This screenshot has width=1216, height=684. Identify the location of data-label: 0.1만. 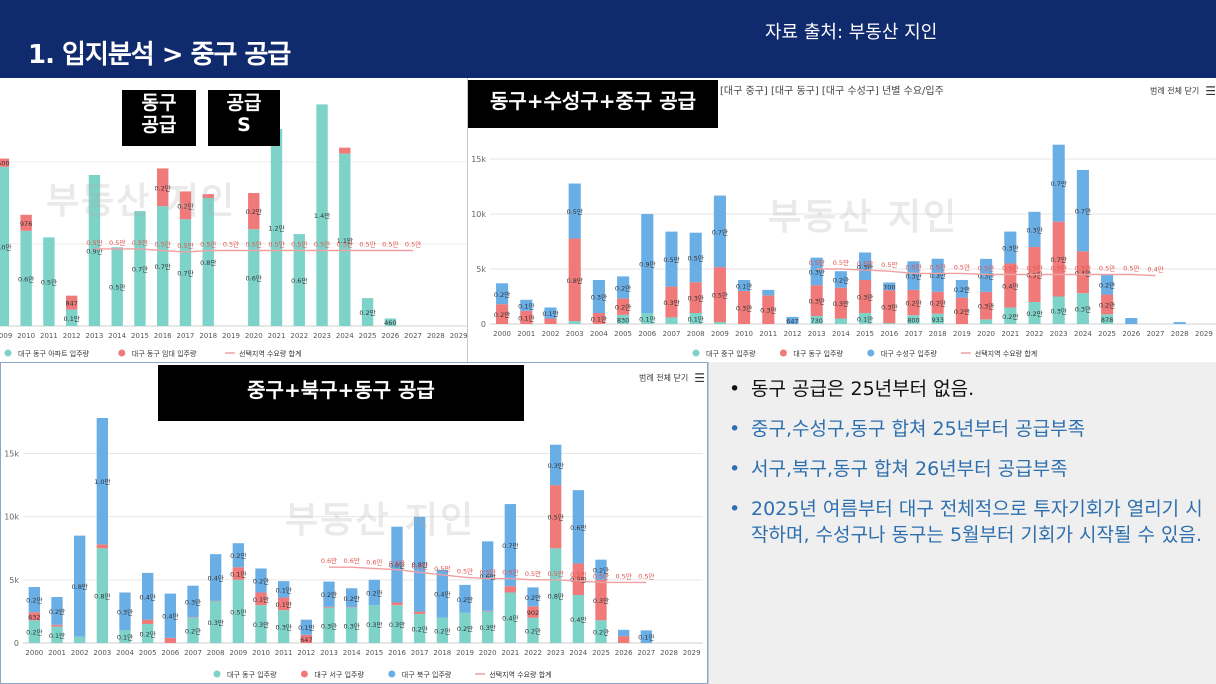
(647, 319).